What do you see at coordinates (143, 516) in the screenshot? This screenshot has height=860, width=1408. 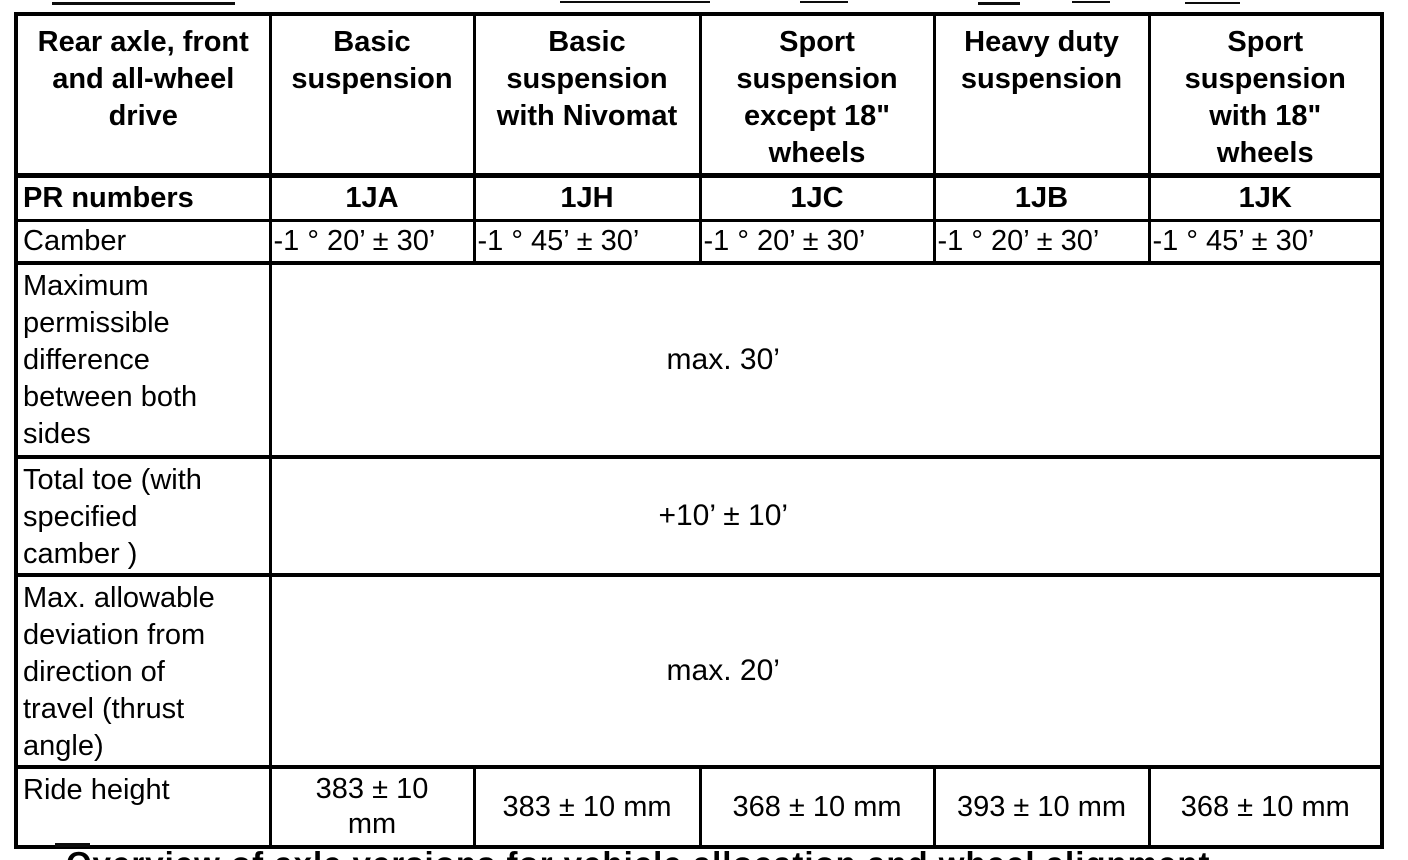 I see `row-label-total-toe: Total toe (with specified camber )` at bounding box center [143, 516].